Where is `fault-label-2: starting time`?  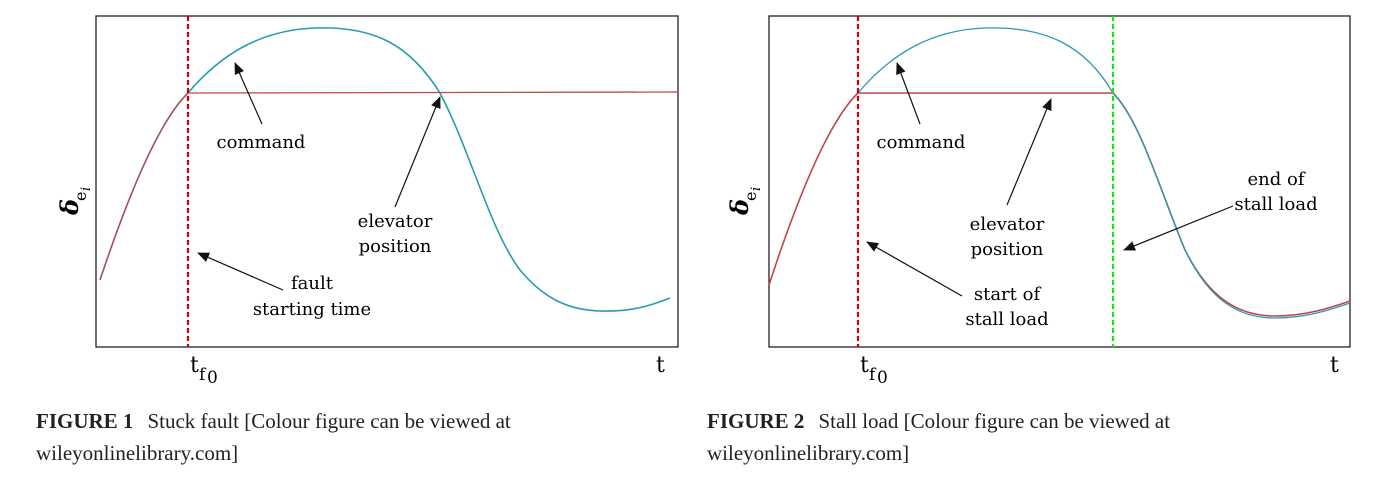
fault-label-2: starting time is located at coordinates (312, 309).